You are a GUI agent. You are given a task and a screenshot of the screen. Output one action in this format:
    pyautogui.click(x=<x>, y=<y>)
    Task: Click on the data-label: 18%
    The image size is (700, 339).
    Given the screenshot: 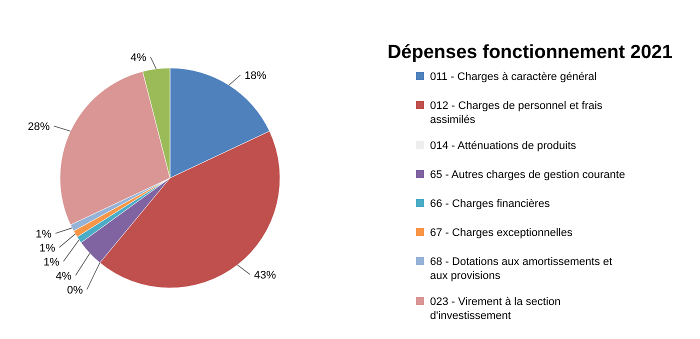 What is the action you would take?
    pyautogui.click(x=255, y=76)
    